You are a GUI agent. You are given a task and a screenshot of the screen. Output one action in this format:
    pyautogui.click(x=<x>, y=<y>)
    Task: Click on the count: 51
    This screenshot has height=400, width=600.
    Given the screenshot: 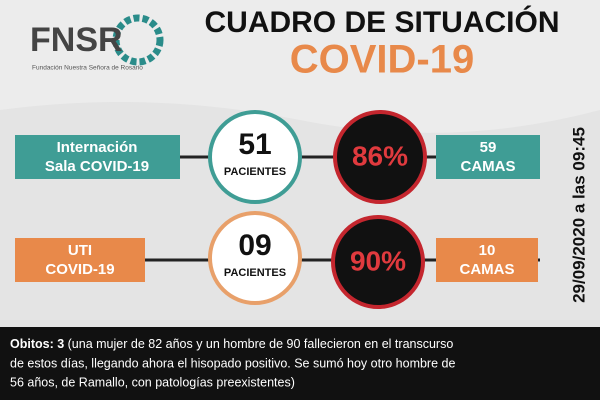 What is the action you would take?
    pyautogui.click(x=254, y=144)
    